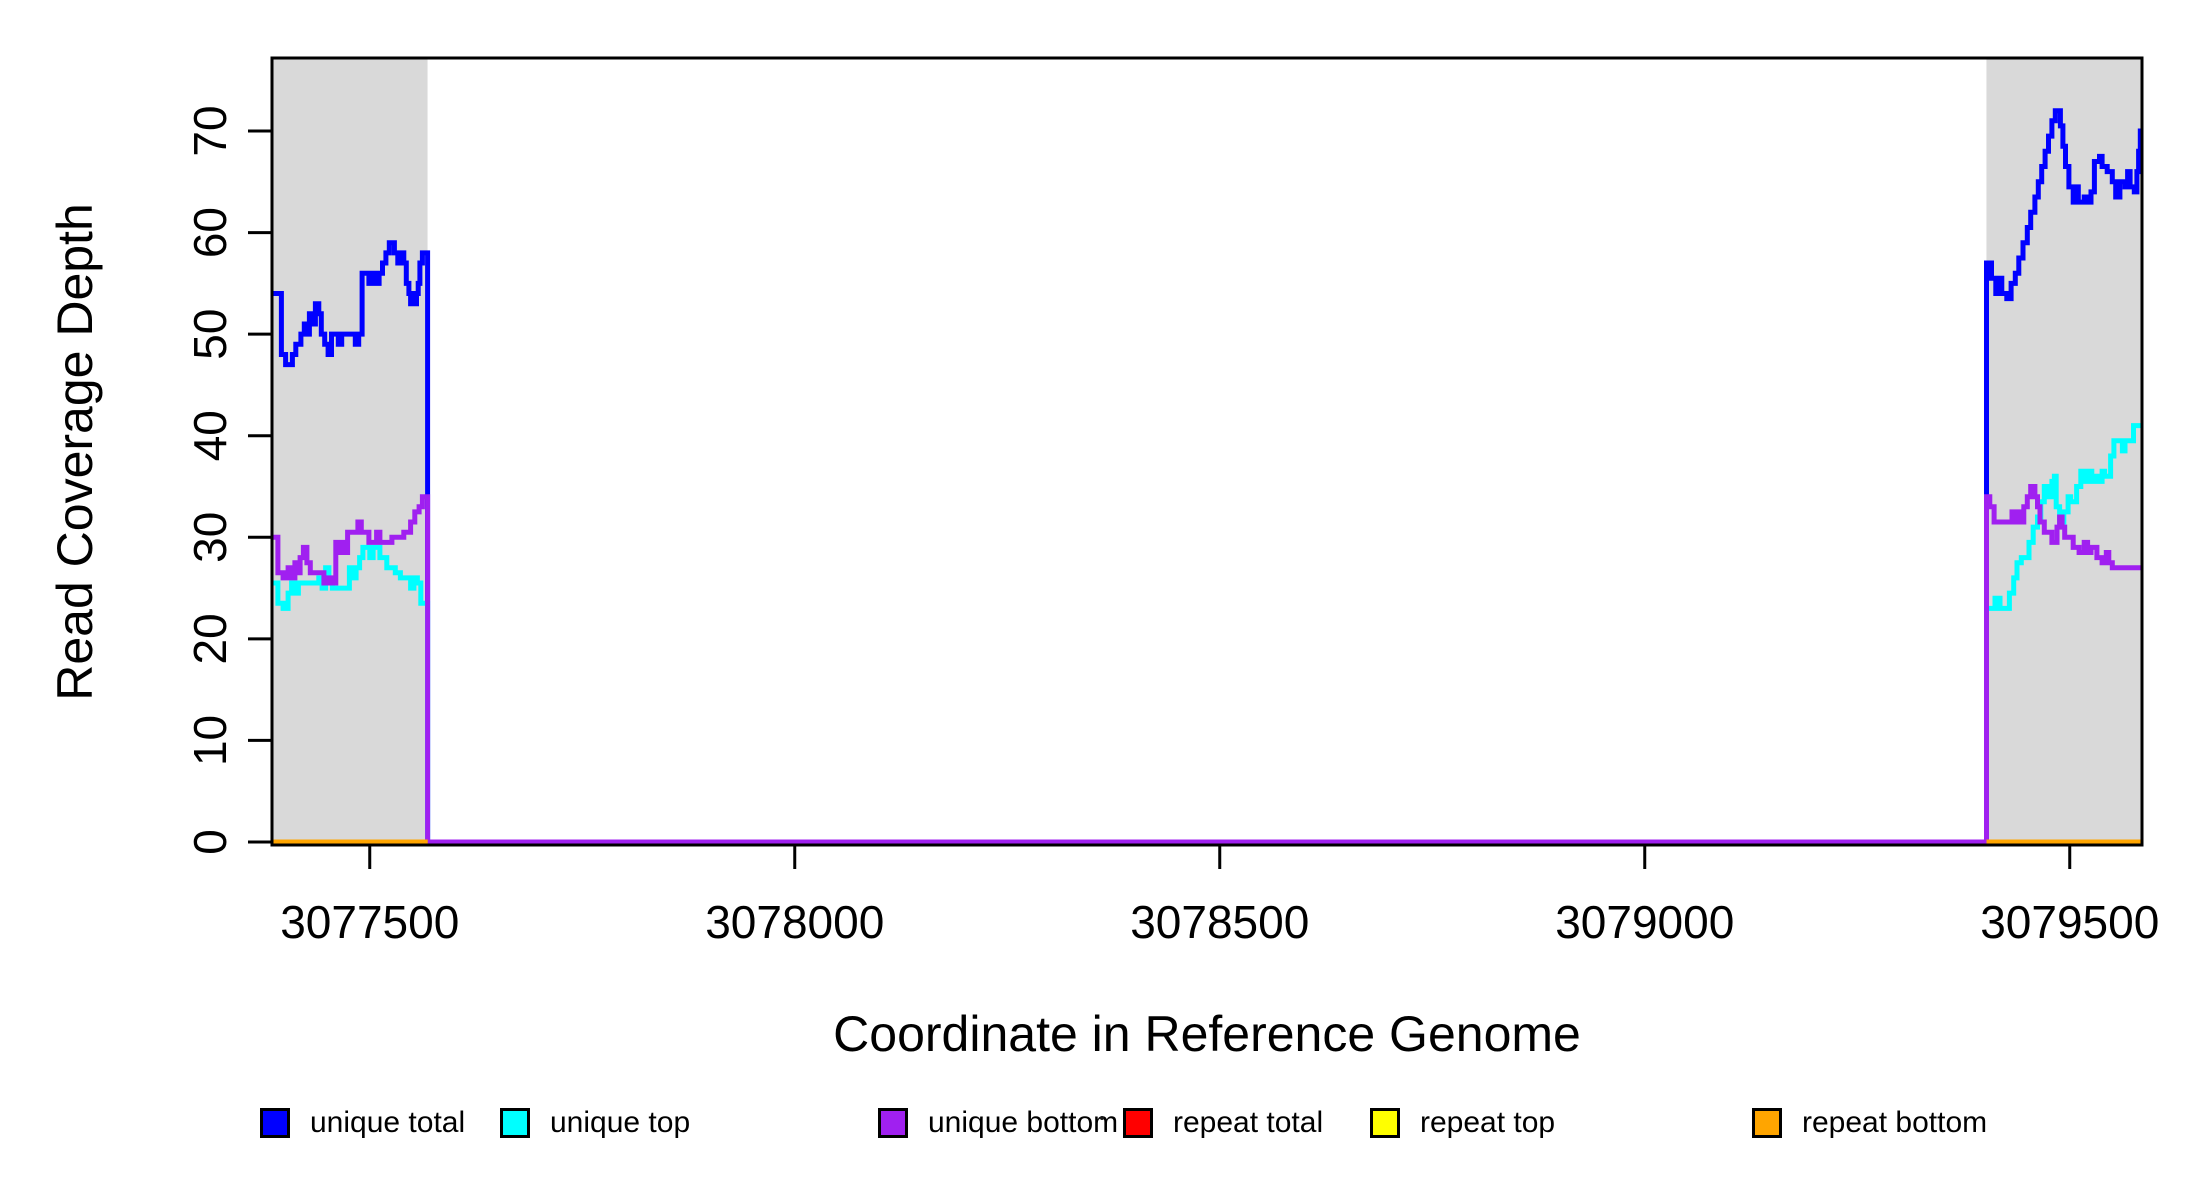 The image size is (2200, 1200). Describe the element at coordinates (210, 334) in the screenshot. I see `svg-text: 50` at that location.